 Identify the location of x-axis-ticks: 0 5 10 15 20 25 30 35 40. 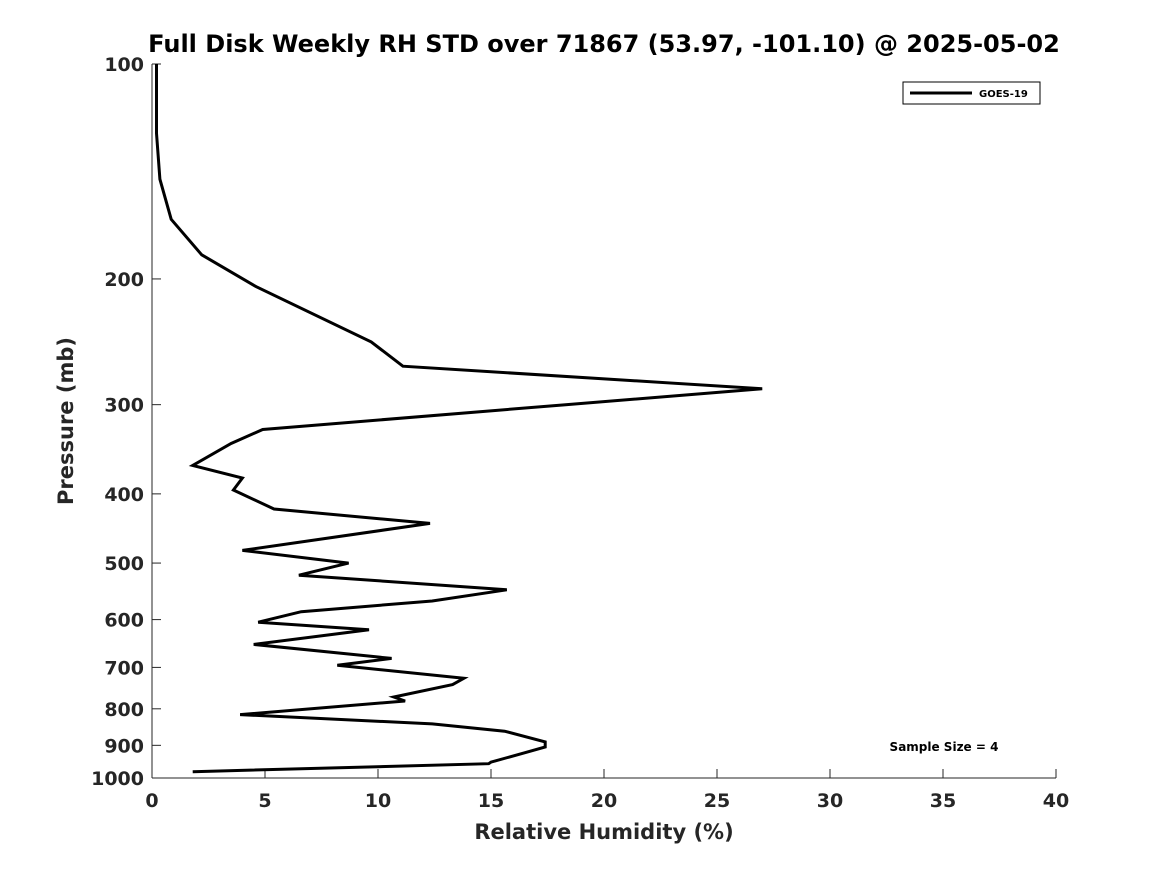
(607, 790).